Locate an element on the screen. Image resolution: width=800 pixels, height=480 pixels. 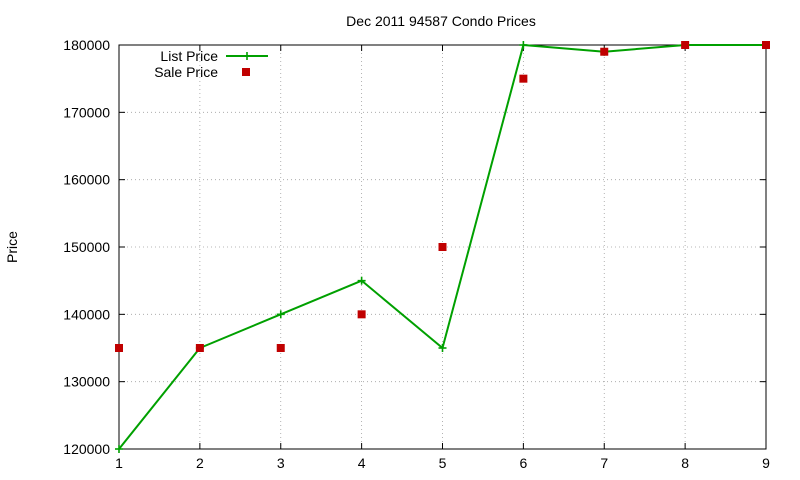
x-tick-label: 3 is located at coordinates (281, 463).